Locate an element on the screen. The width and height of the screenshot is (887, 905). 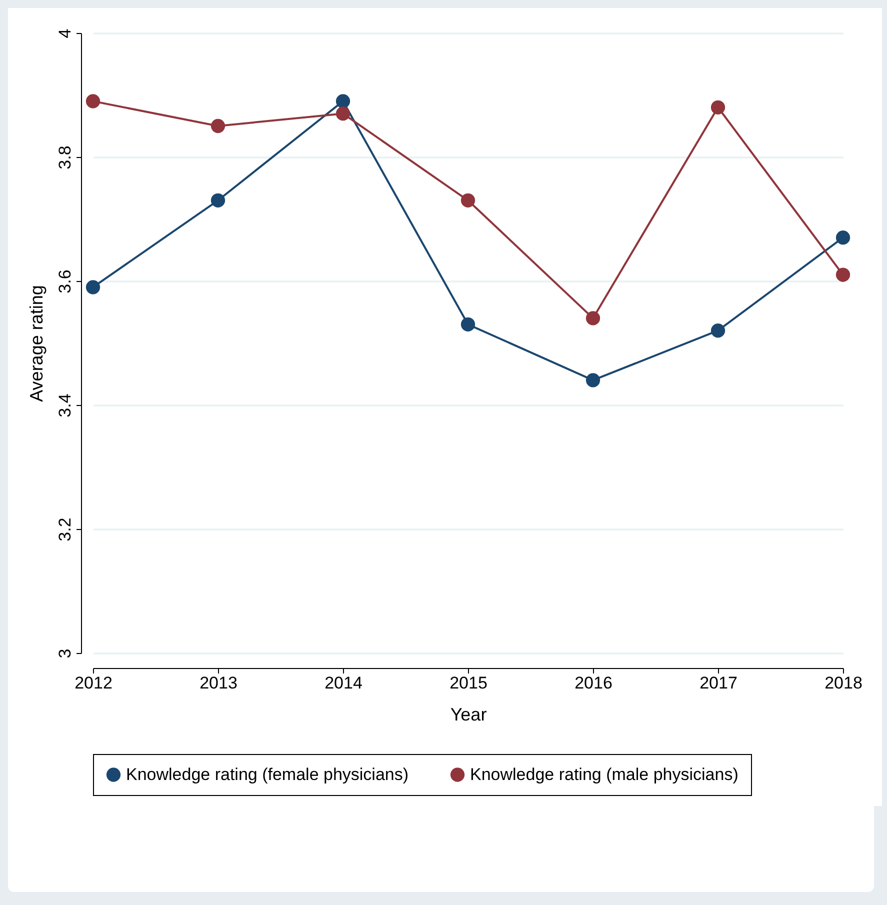
legend-label: Knowledge rating (male physicians) is located at coordinates (604, 774).